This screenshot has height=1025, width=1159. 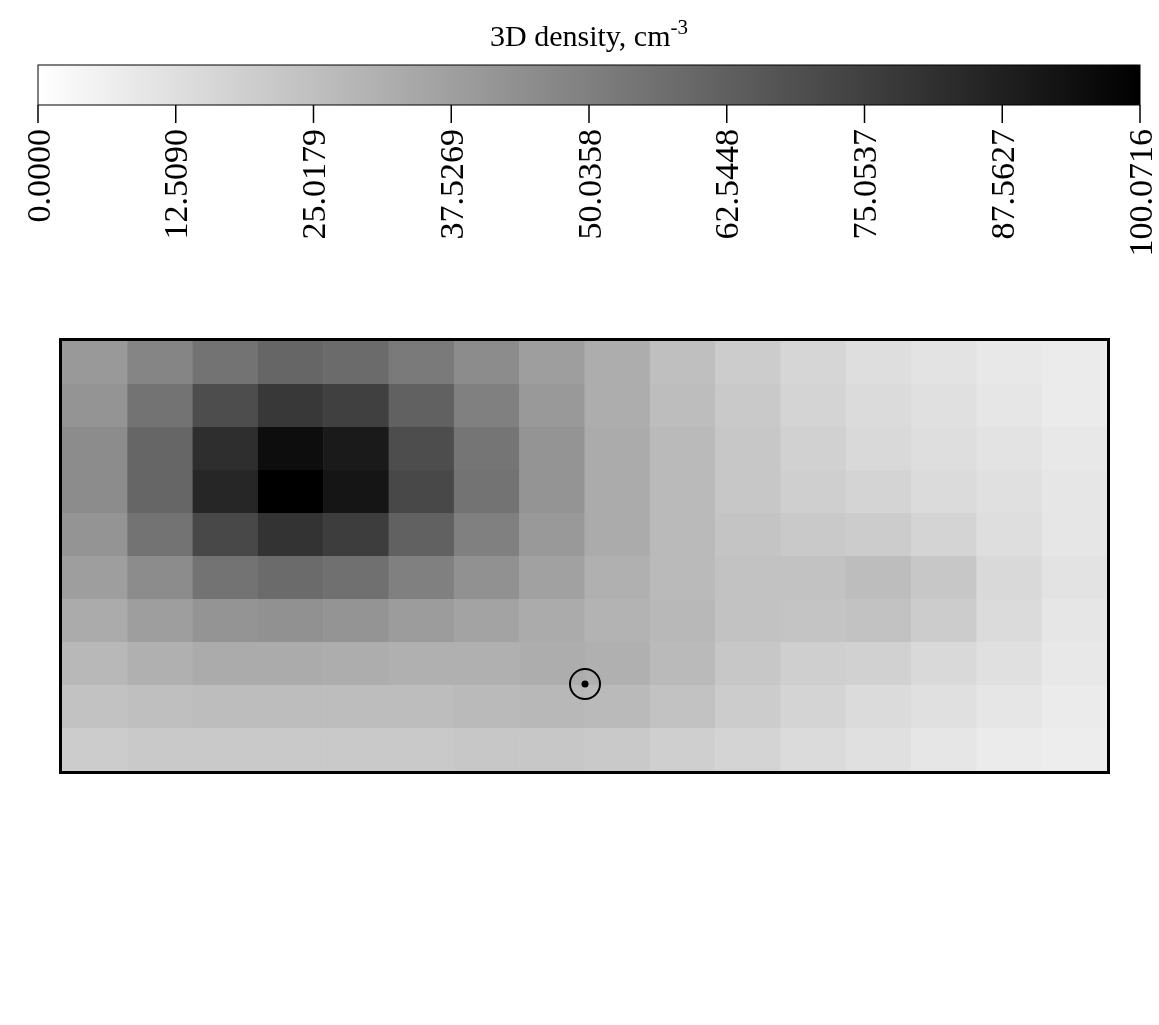 I want to click on color-bar-title: 3D density, cm$^{-3}$, so click(x=589, y=33).